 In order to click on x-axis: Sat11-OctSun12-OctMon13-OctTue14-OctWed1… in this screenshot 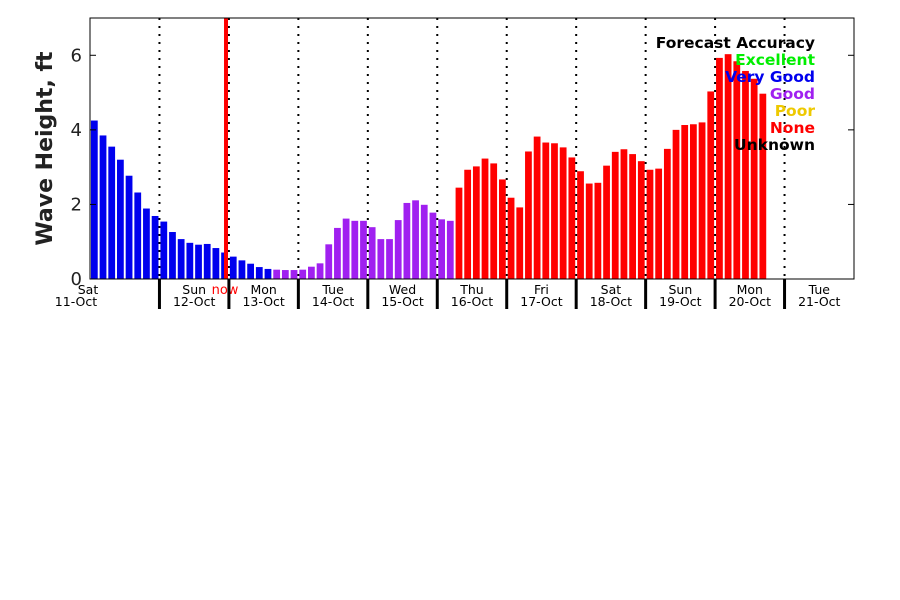, I will do `click(448, 294)`.